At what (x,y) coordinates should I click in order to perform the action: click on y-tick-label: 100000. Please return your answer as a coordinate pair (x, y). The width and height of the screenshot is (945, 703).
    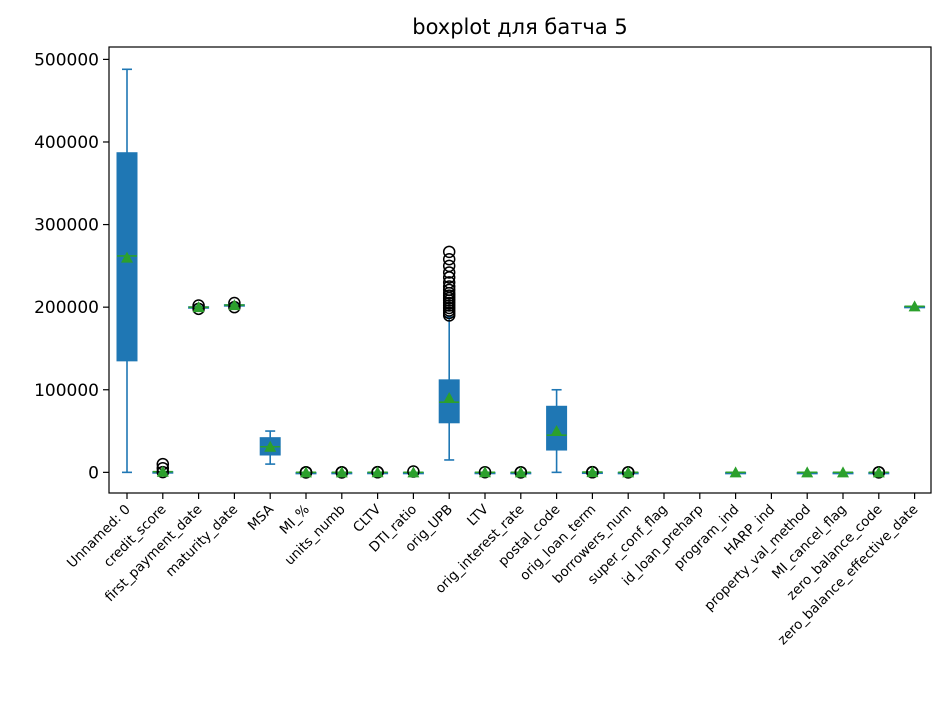
    Looking at the image, I should click on (66, 391).